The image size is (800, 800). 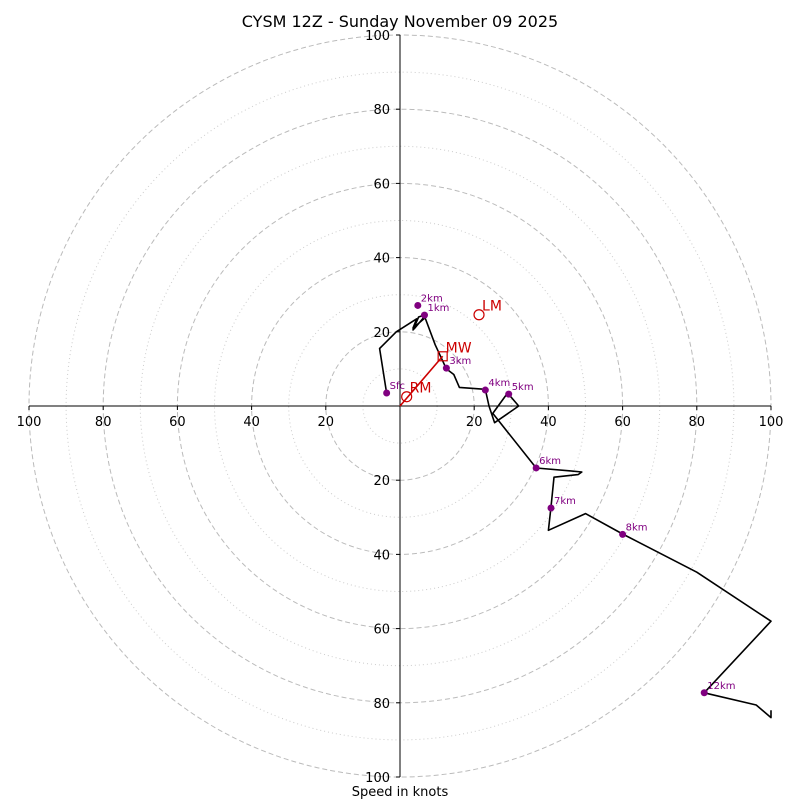 I want to click on height-label-4km: 4km, so click(x=499, y=383).